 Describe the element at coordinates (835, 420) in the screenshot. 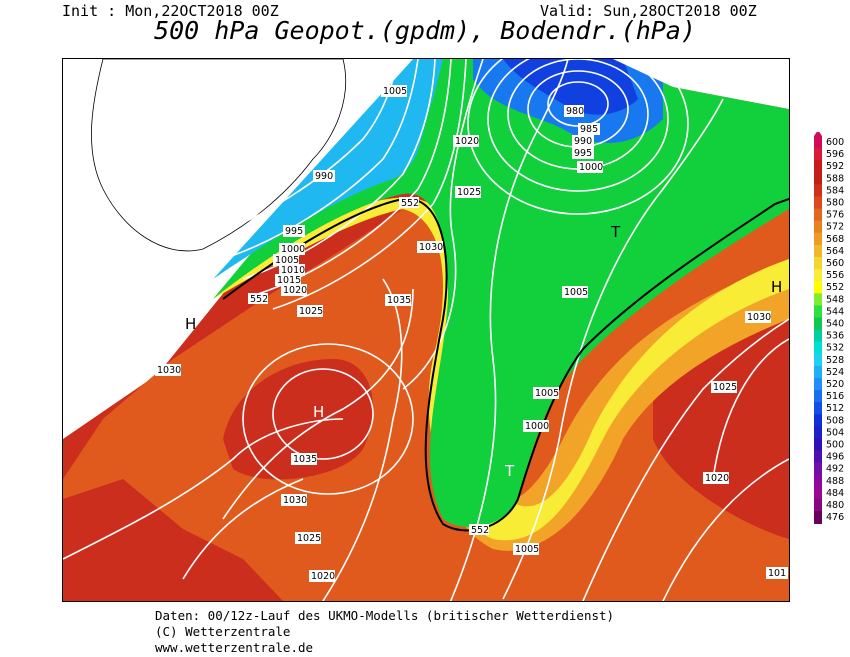

I see `legend-label: 508` at that location.